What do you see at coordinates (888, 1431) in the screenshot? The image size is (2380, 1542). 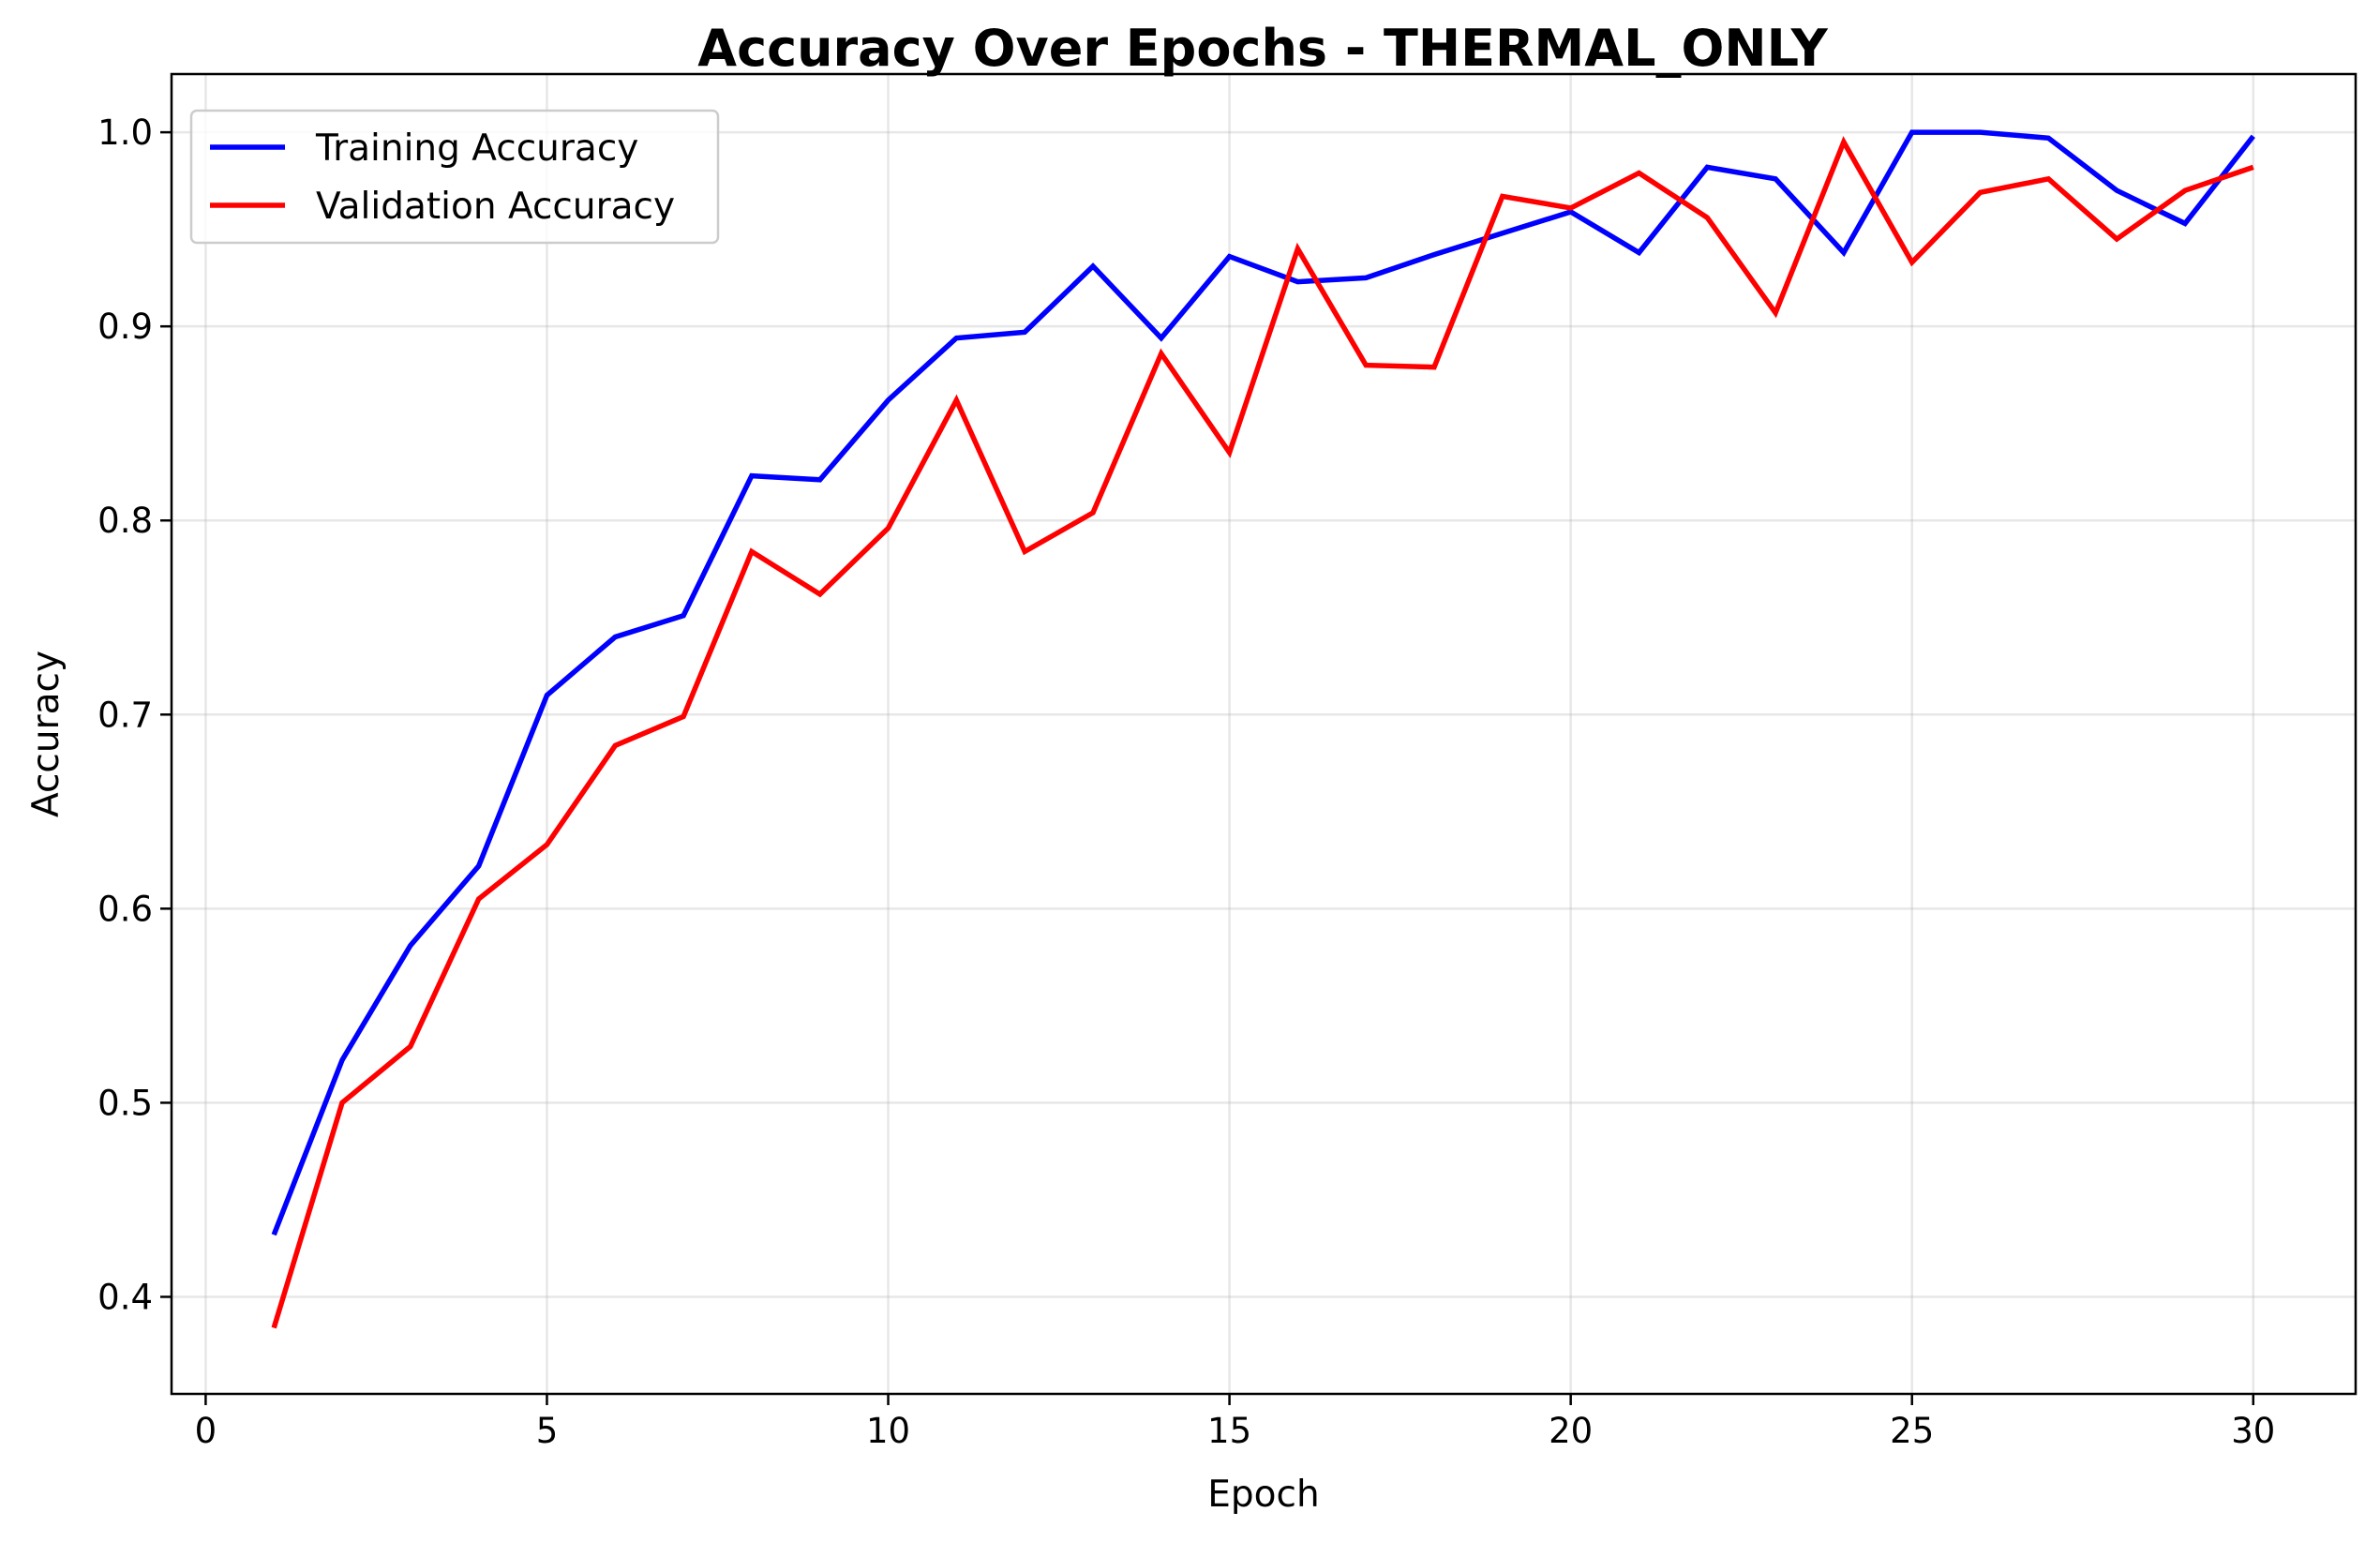 I see `x-tick-label: 10` at bounding box center [888, 1431].